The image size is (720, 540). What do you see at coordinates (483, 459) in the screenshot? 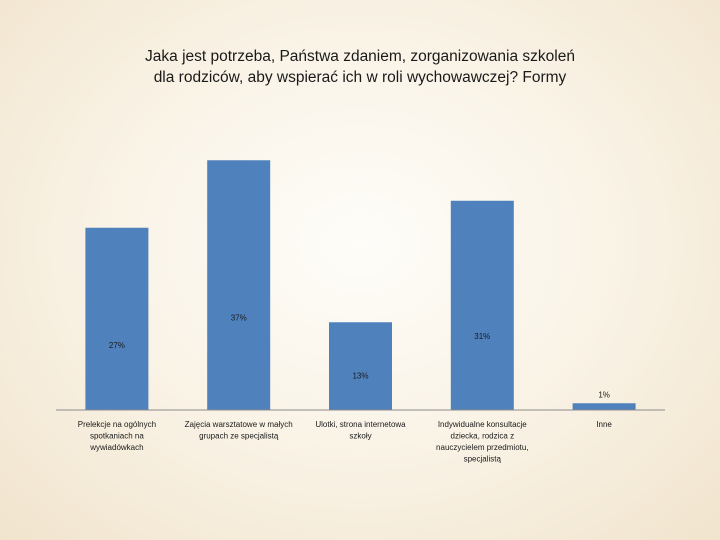
I see `category-label-4-line-4: specjalistą` at bounding box center [483, 459].